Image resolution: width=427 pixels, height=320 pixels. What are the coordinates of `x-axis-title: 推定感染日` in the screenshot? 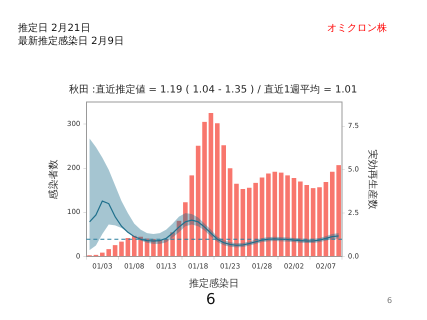 It's located at (214, 284).